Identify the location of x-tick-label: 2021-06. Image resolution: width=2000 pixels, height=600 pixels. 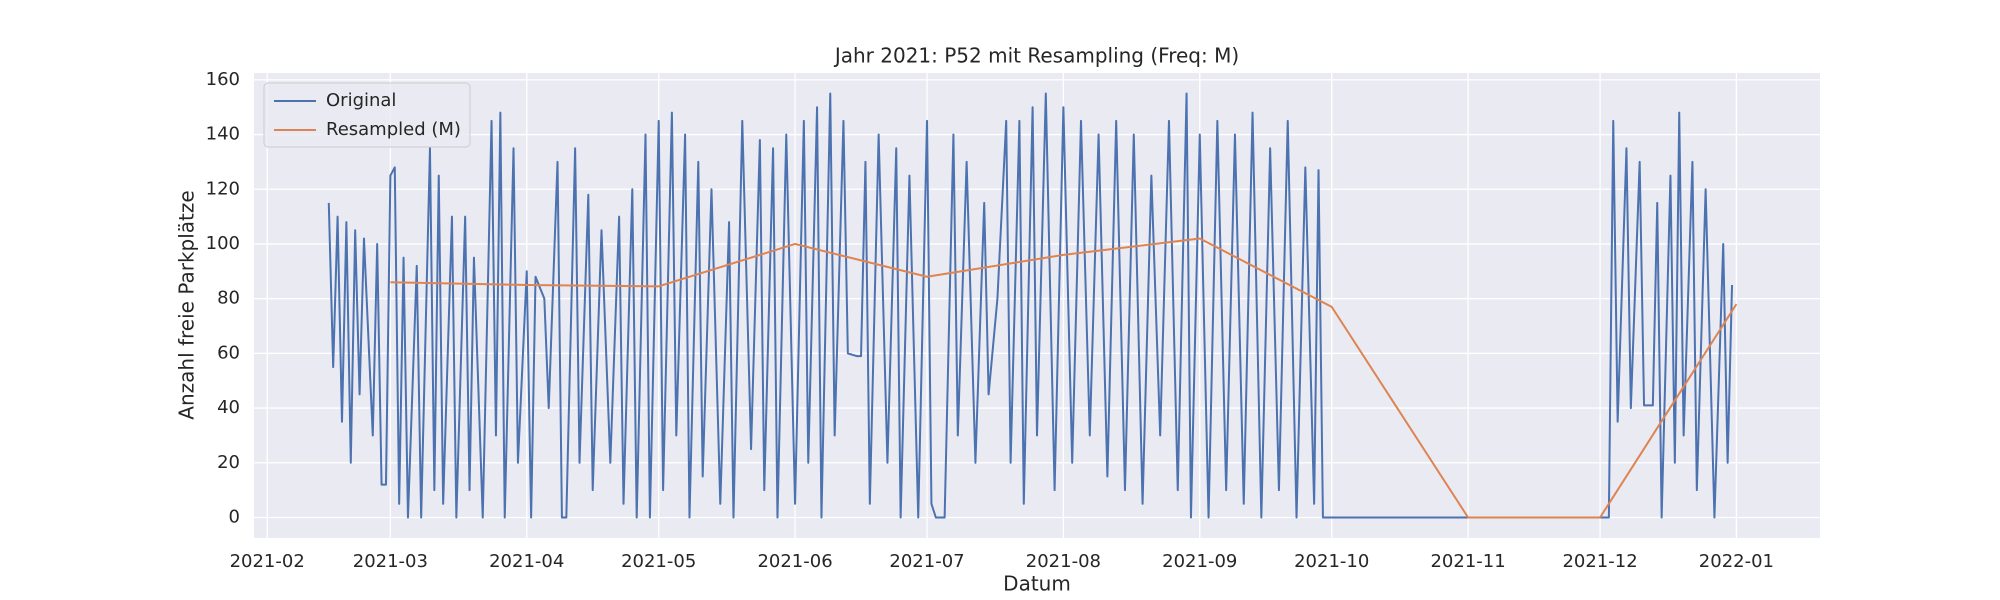
(794, 561).